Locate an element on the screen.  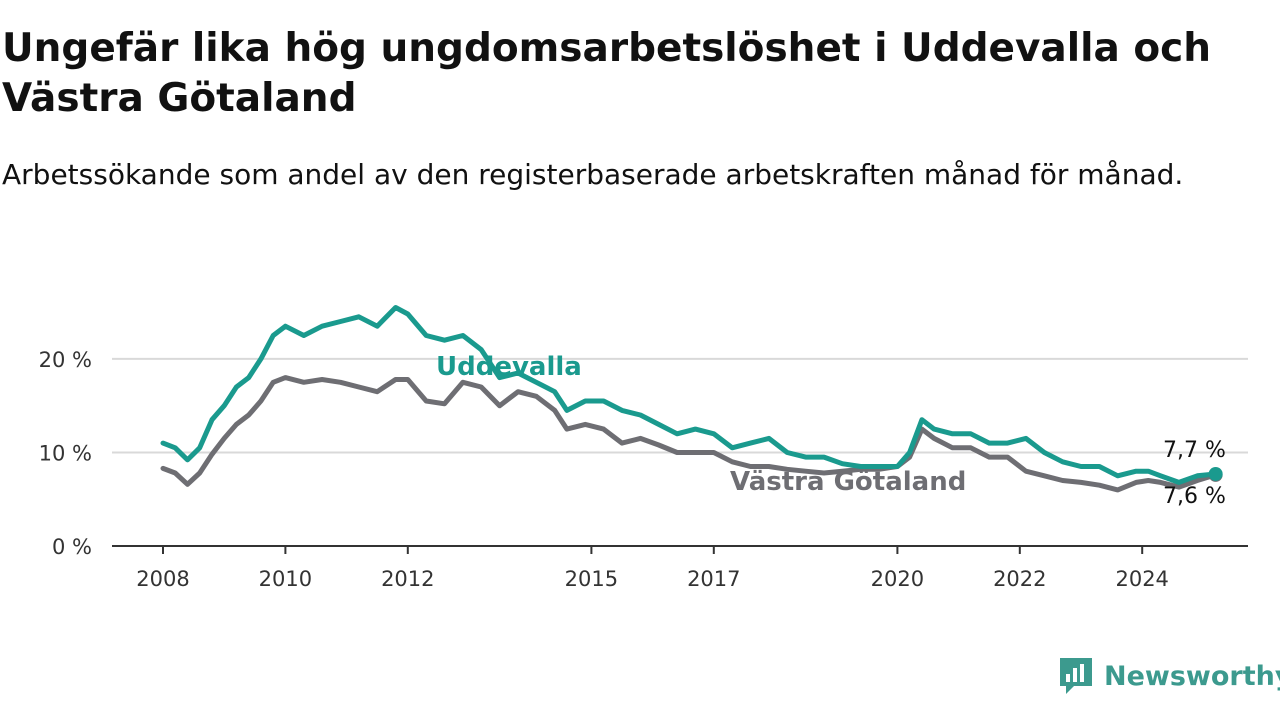
end-label-vastra-gotaland: 7,6 % is located at coordinates (1194, 496).